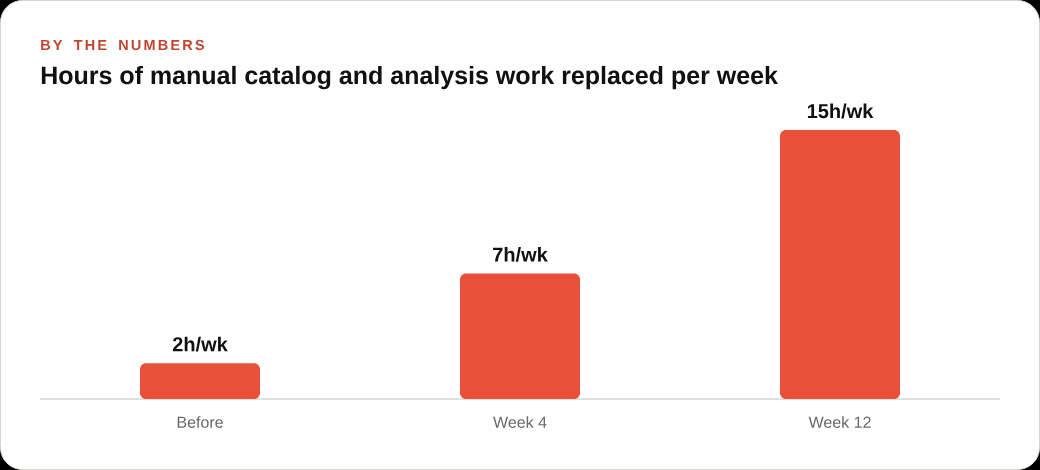 The width and height of the screenshot is (1040, 470). I want to click on x-tick-label: Week 4, so click(520, 422).